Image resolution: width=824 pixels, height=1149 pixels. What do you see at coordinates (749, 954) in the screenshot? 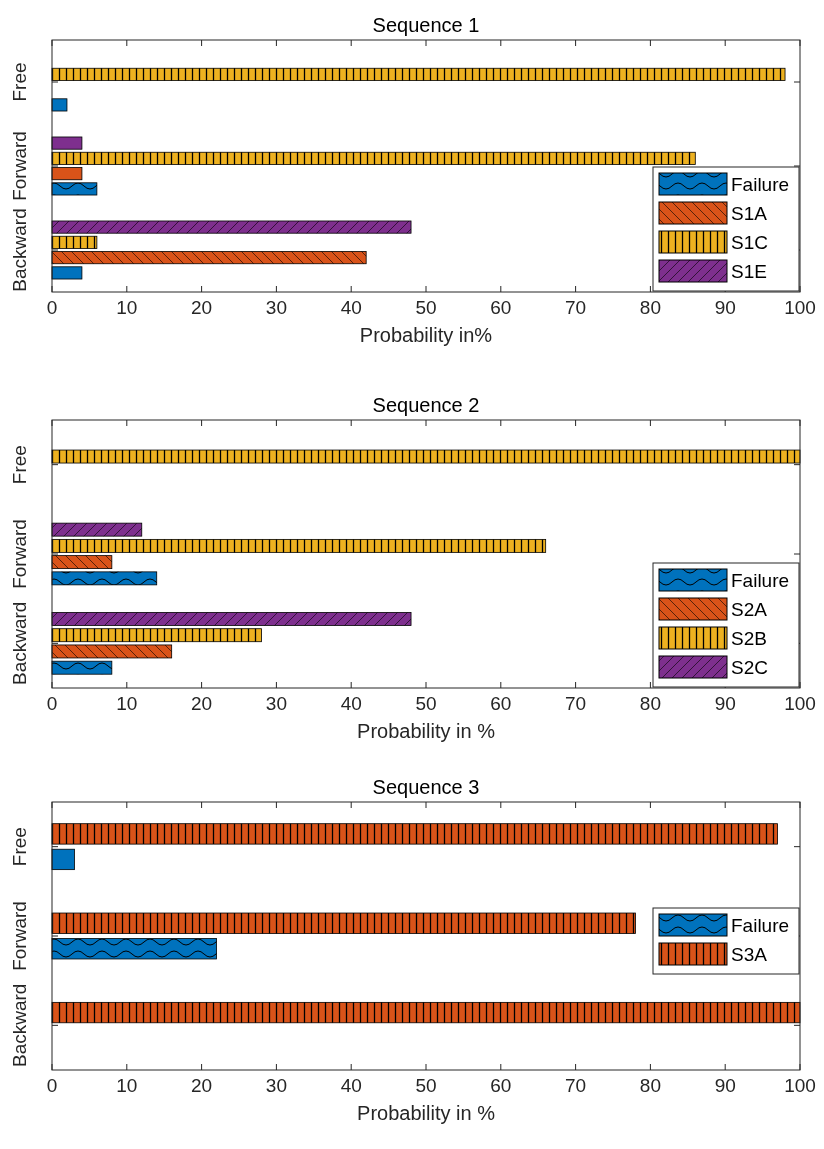
I see `legend-label: S3A` at bounding box center [749, 954].